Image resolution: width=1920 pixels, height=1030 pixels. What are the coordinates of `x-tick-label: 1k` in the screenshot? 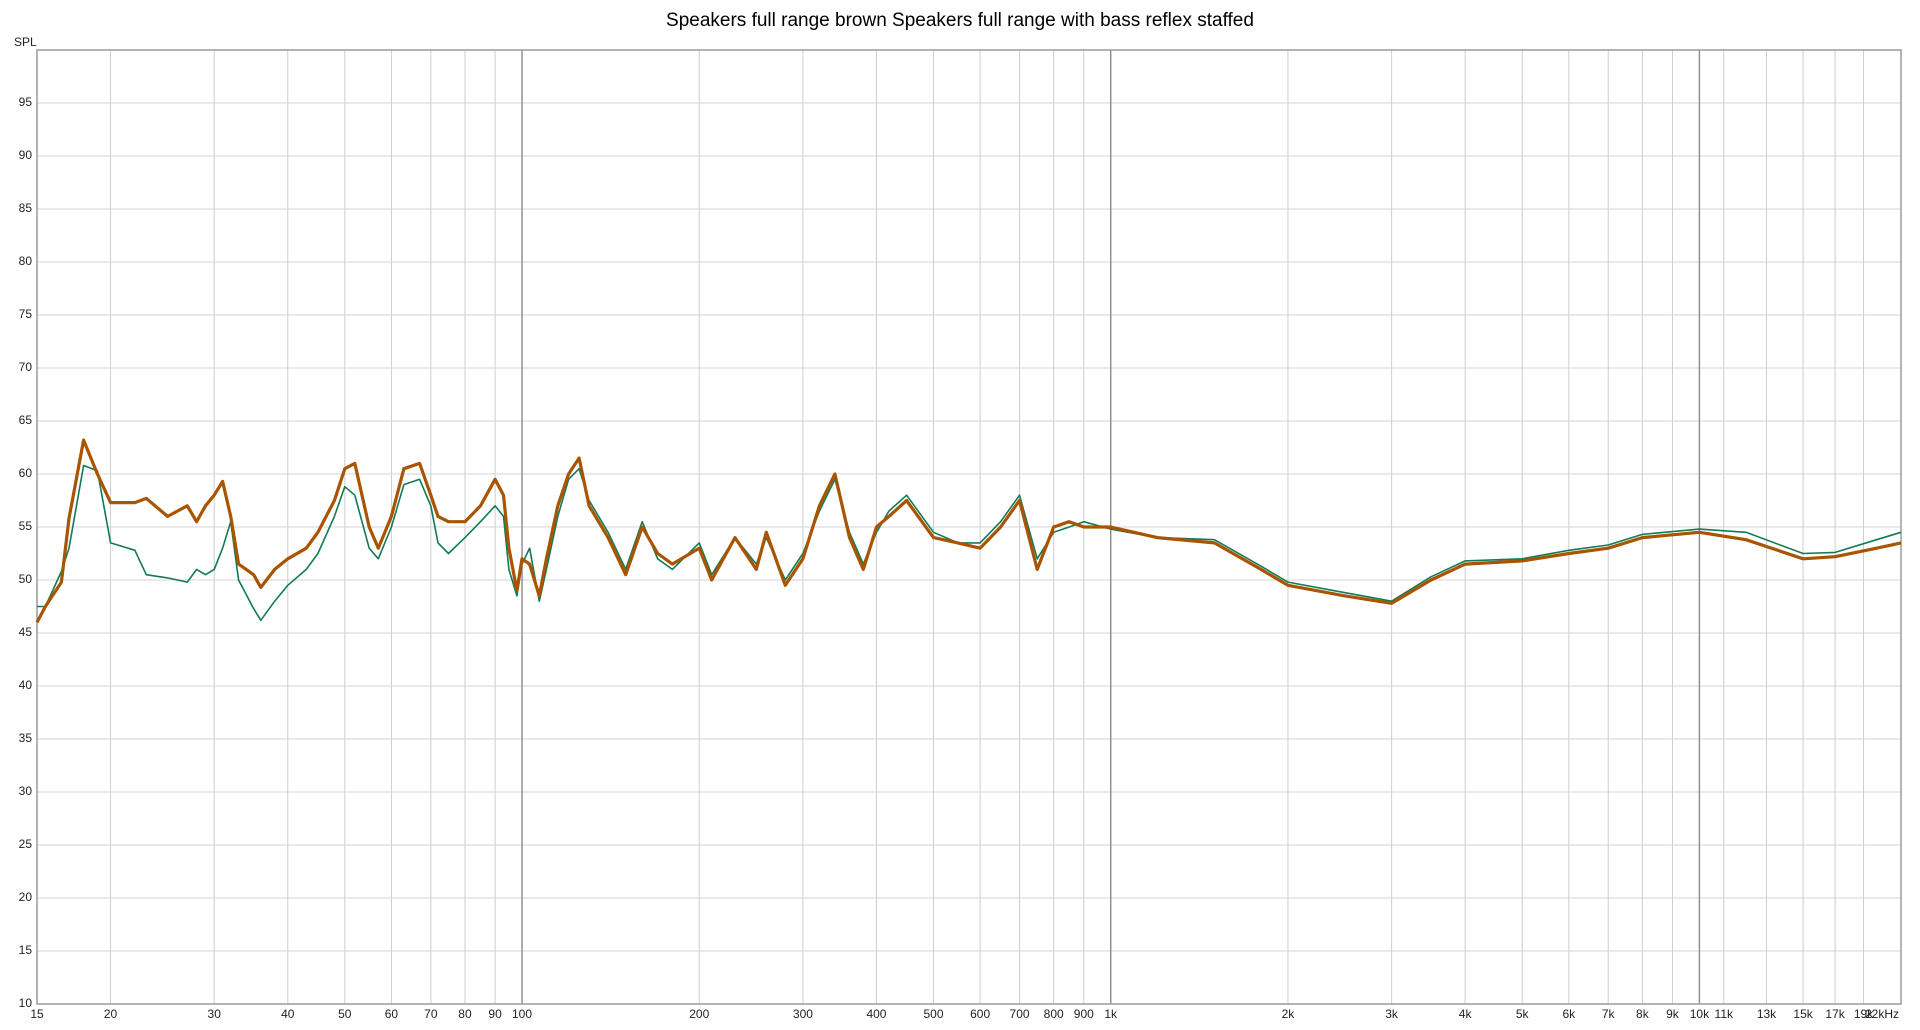 It's located at (1111, 1014).